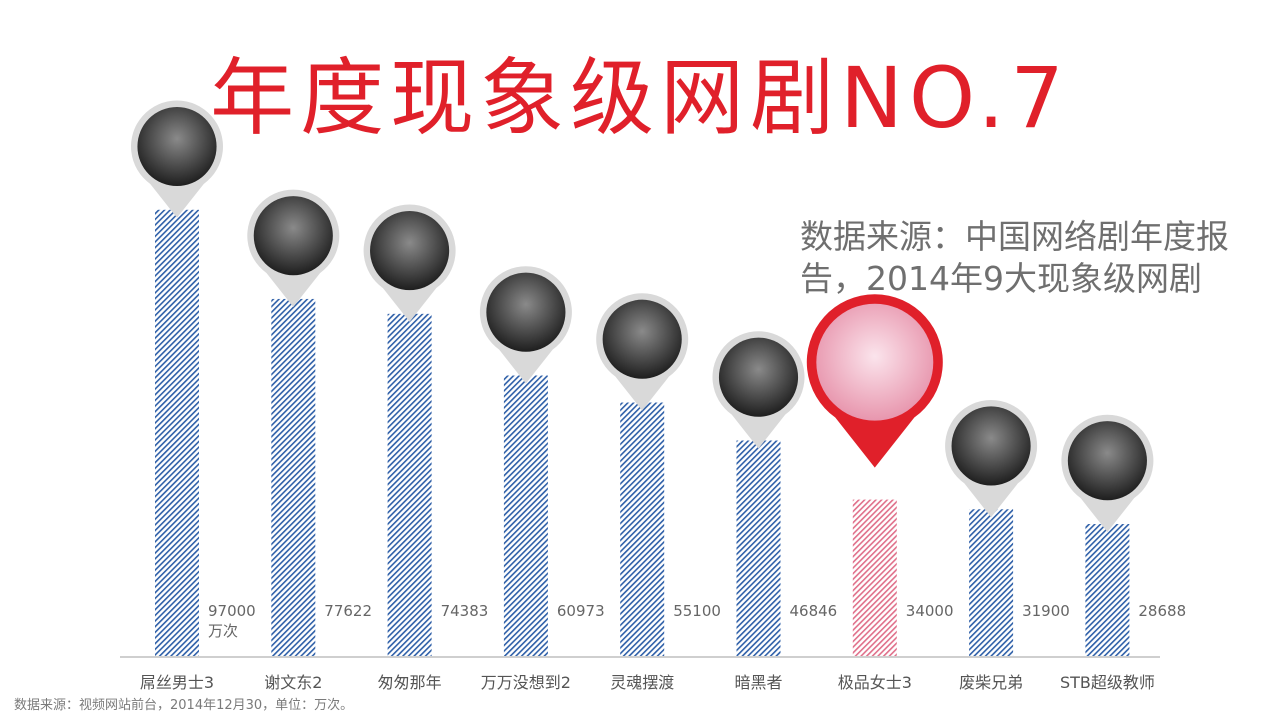  Describe the element at coordinates (581, 611) in the screenshot. I see `value-label-4: 60973` at that location.